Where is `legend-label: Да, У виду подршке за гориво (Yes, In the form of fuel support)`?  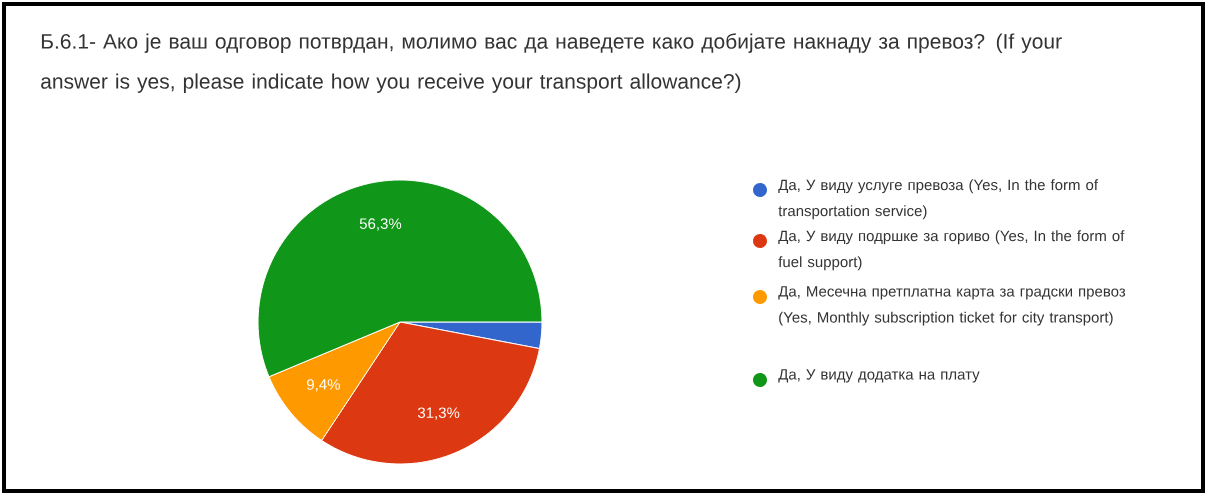 legend-label: Да, У виду подршке за гориво (Yes, In the form of fuel support) is located at coordinates (951, 250).